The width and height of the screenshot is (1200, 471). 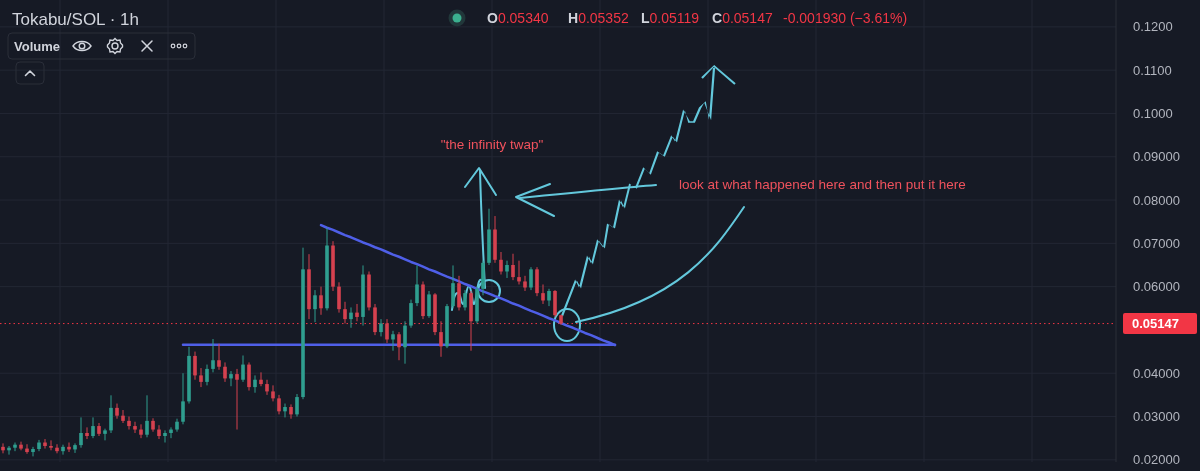 What do you see at coordinates (1156, 287) in the screenshot?
I see `y-tick-label: 0.06000` at bounding box center [1156, 287].